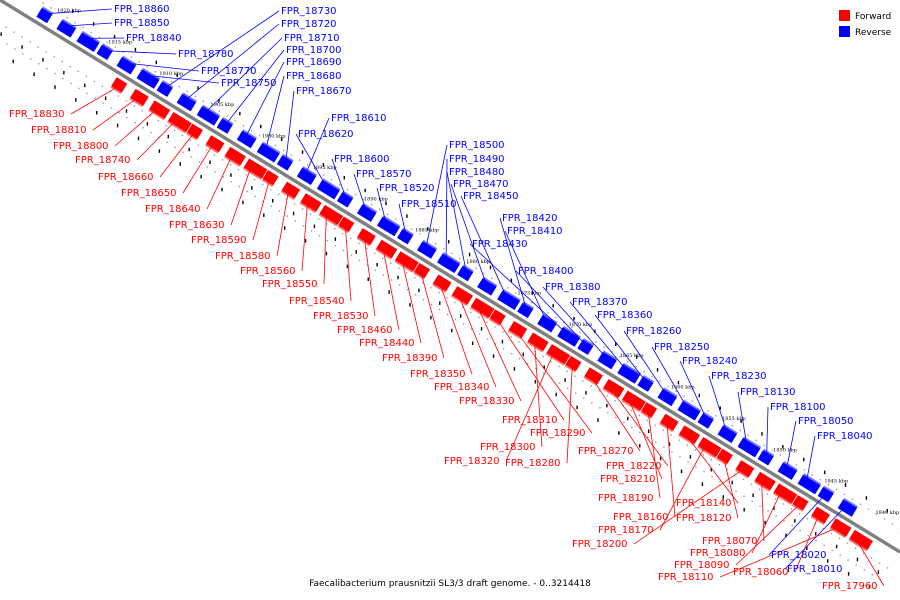 The height and width of the screenshot is (600, 900). Describe the element at coordinates (533, 463) in the screenshot. I see `gene-label-fpr-18280: FPR_18280` at that location.